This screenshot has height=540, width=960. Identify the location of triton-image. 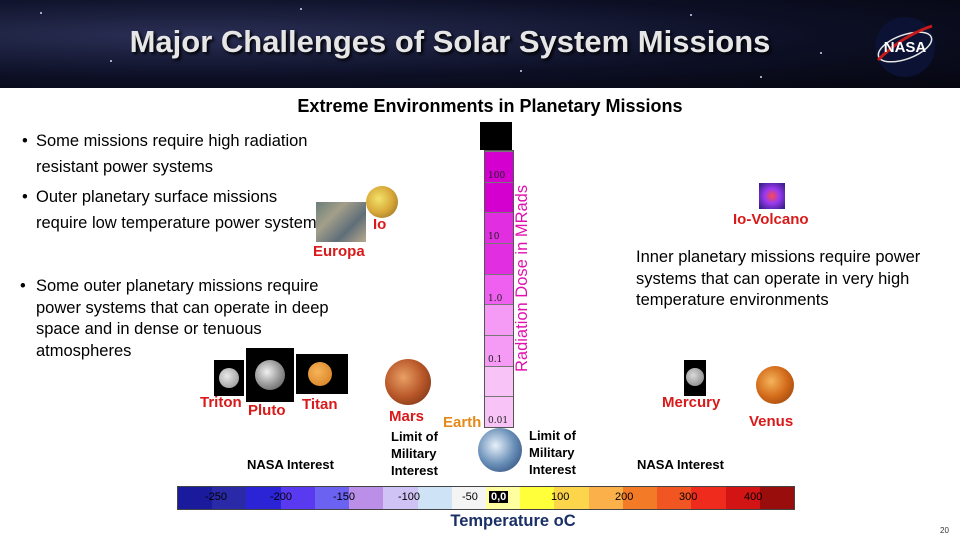
(229, 378).